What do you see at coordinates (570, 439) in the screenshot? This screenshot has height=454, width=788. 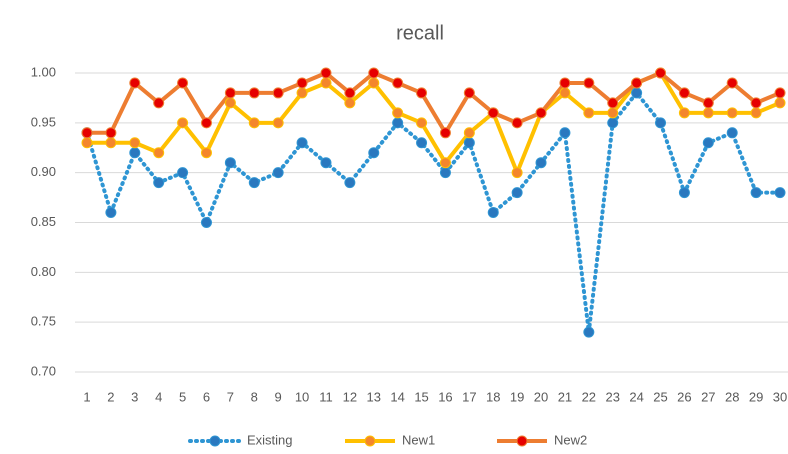 I see `legend-label: New2` at bounding box center [570, 439].